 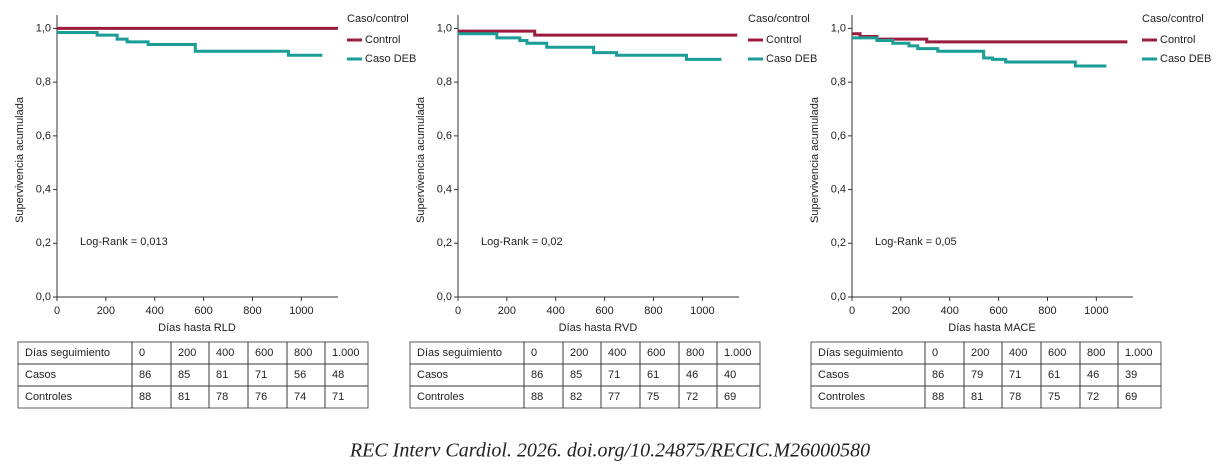 What do you see at coordinates (598, 328) in the screenshot?
I see `x-axis-label: Días hasta RVD` at bounding box center [598, 328].